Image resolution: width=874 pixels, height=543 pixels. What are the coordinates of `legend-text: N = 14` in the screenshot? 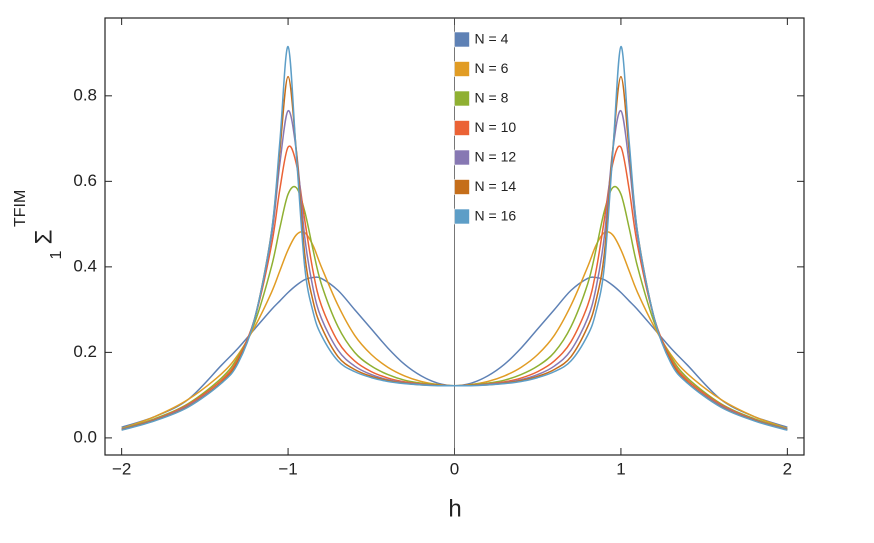 It's located at (496, 186).